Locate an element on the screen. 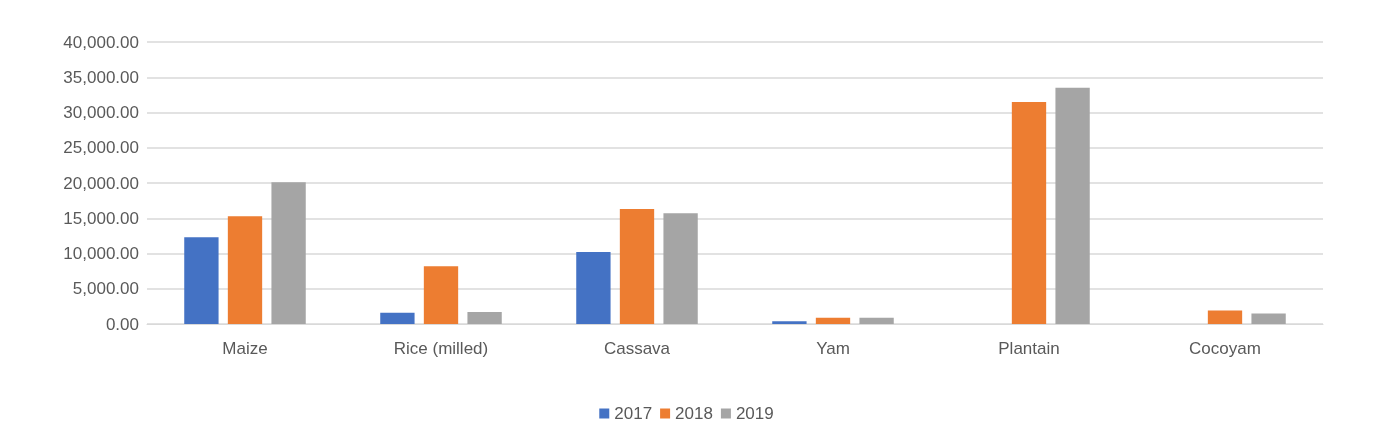 This screenshot has height=439, width=1373. y-tick-label: 20,000.00 is located at coordinates (101, 183).